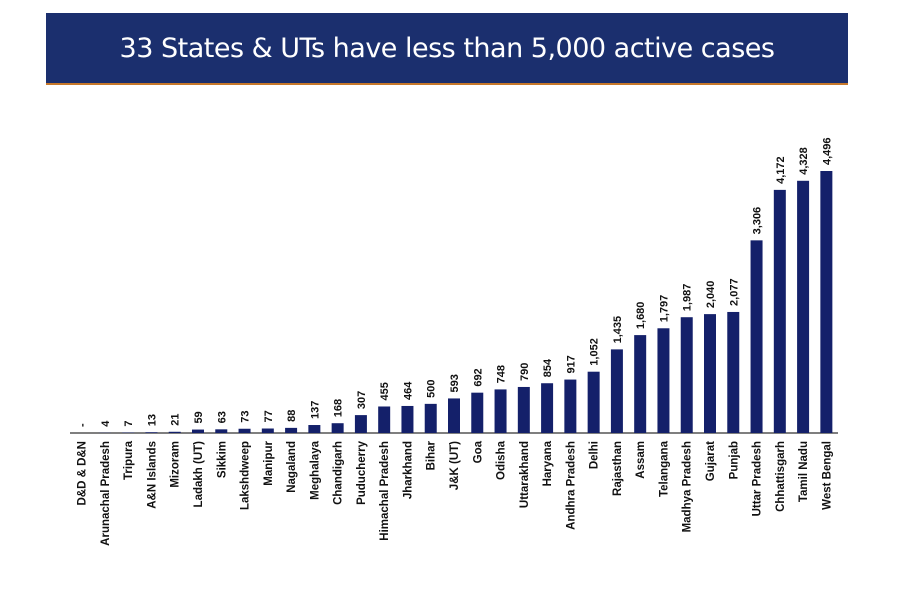 The image size is (900, 600). What do you see at coordinates (222, 417) in the screenshot?
I see `data-label: 63` at bounding box center [222, 417].